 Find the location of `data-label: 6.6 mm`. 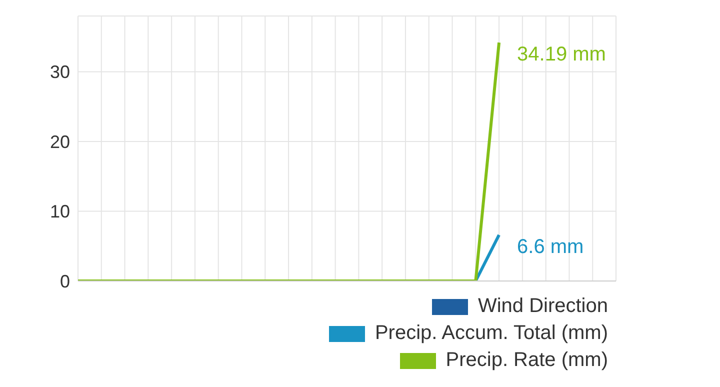

data-label: 6.6 mm is located at coordinates (550, 247).